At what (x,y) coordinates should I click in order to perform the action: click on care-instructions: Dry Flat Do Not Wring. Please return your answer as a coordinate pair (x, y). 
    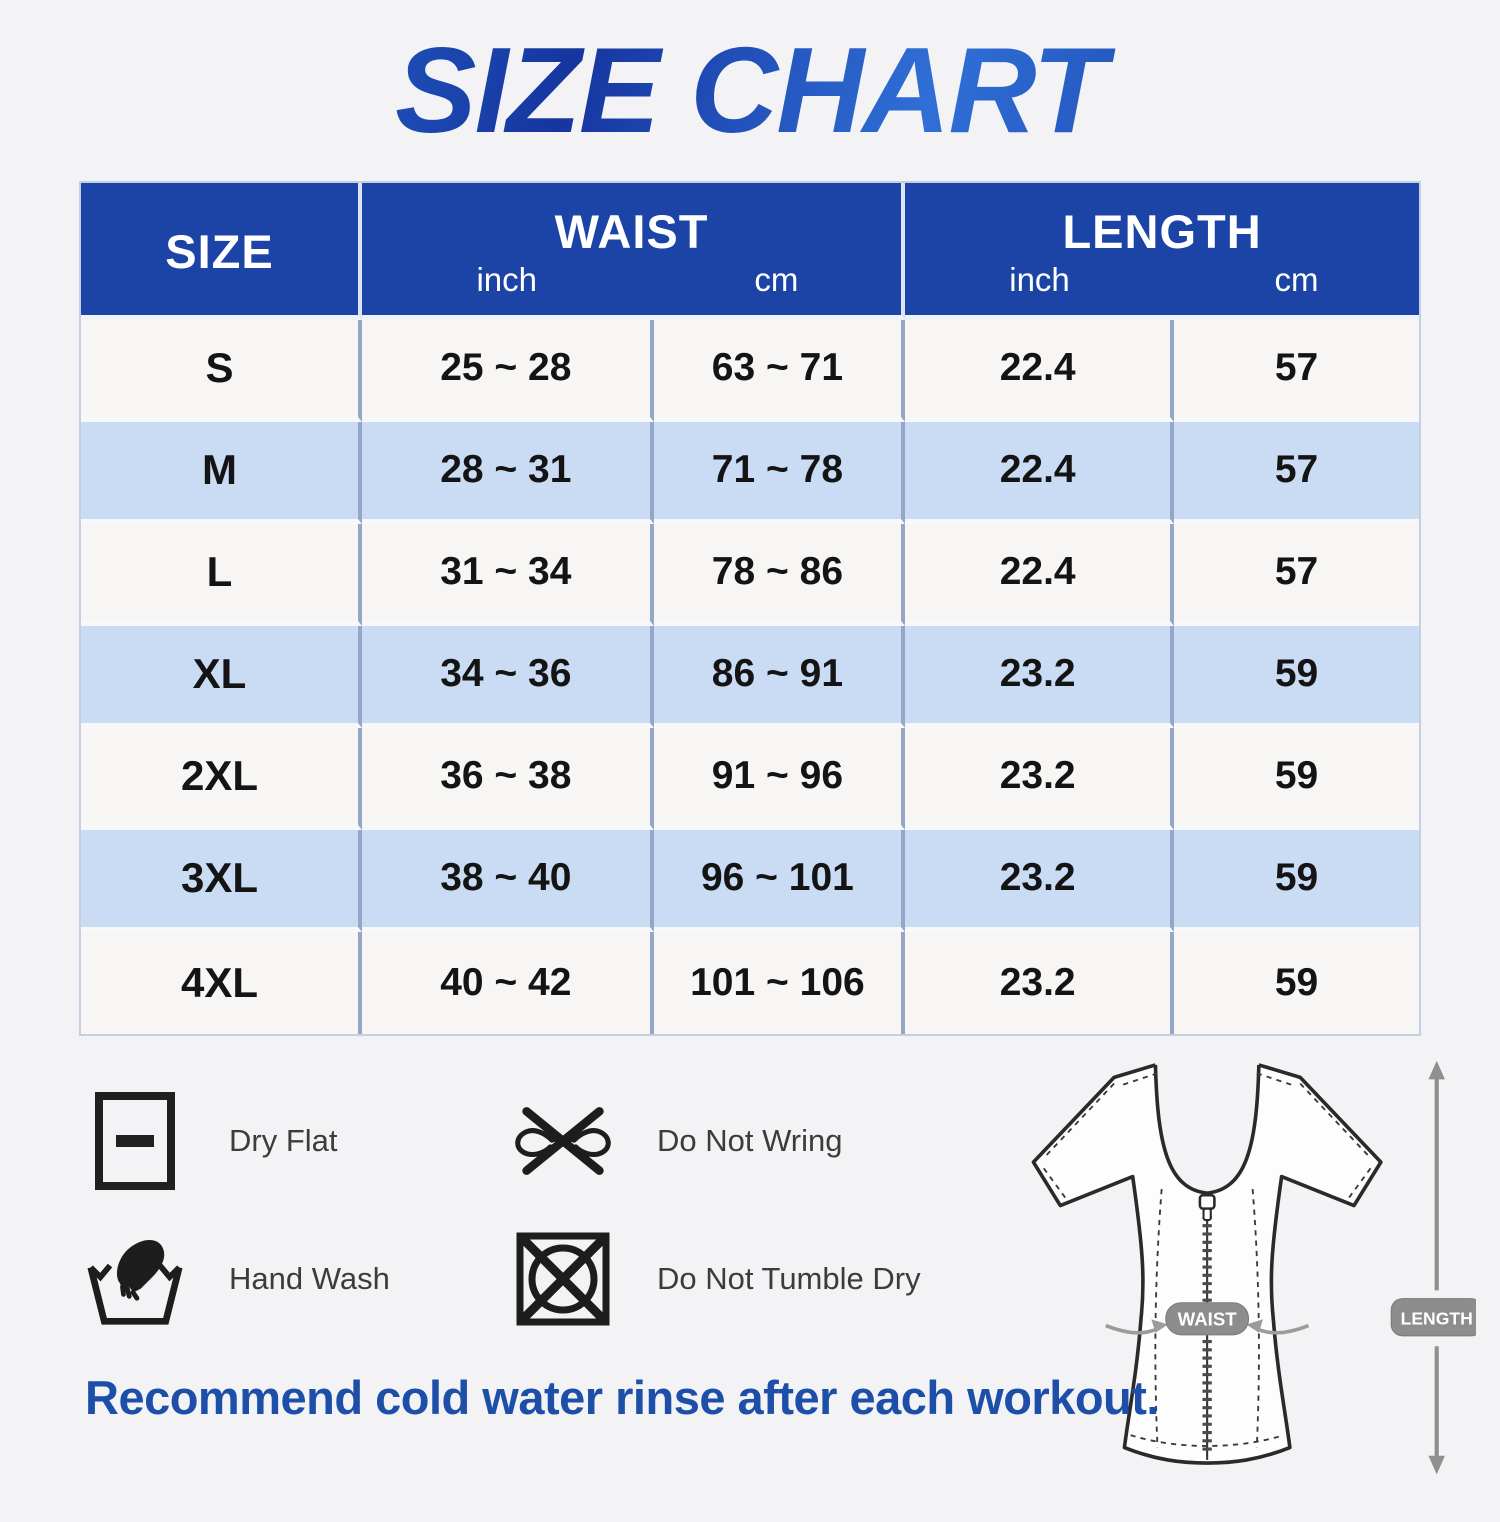
    Looking at the image, I should click on (534, 1210).